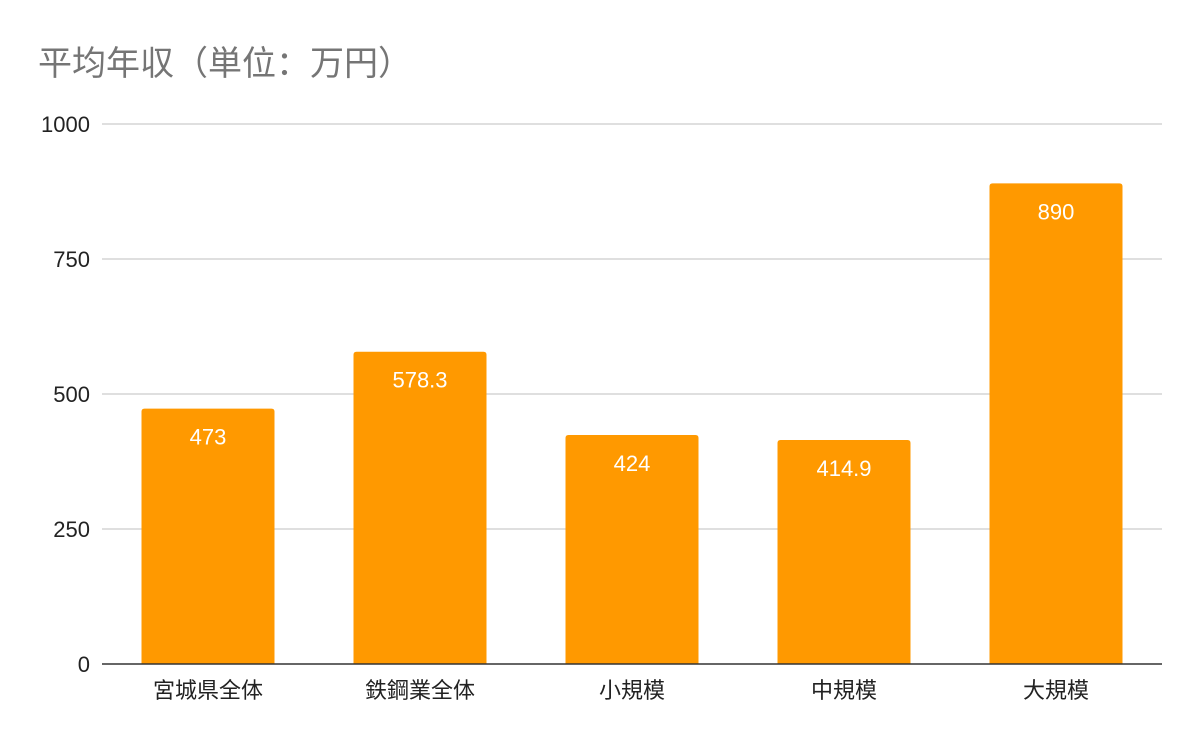 This screenshot has height=742, width=1200. I want to click on x-tick-label: 中規模, so click(844, 690).